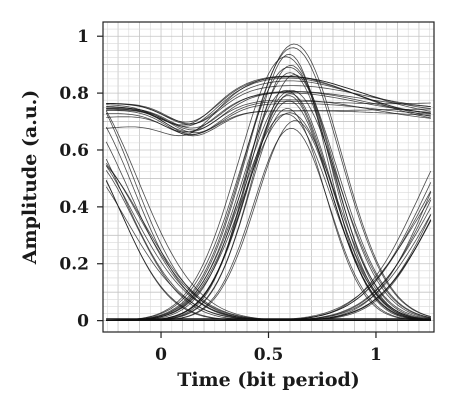 Image resolution: width=474 pixels, height=413 pixels. What do you see at coordinates (74, 265) in the screenshot?
I see `y-tick-label: 0.2` at bounding box center [74, 265].